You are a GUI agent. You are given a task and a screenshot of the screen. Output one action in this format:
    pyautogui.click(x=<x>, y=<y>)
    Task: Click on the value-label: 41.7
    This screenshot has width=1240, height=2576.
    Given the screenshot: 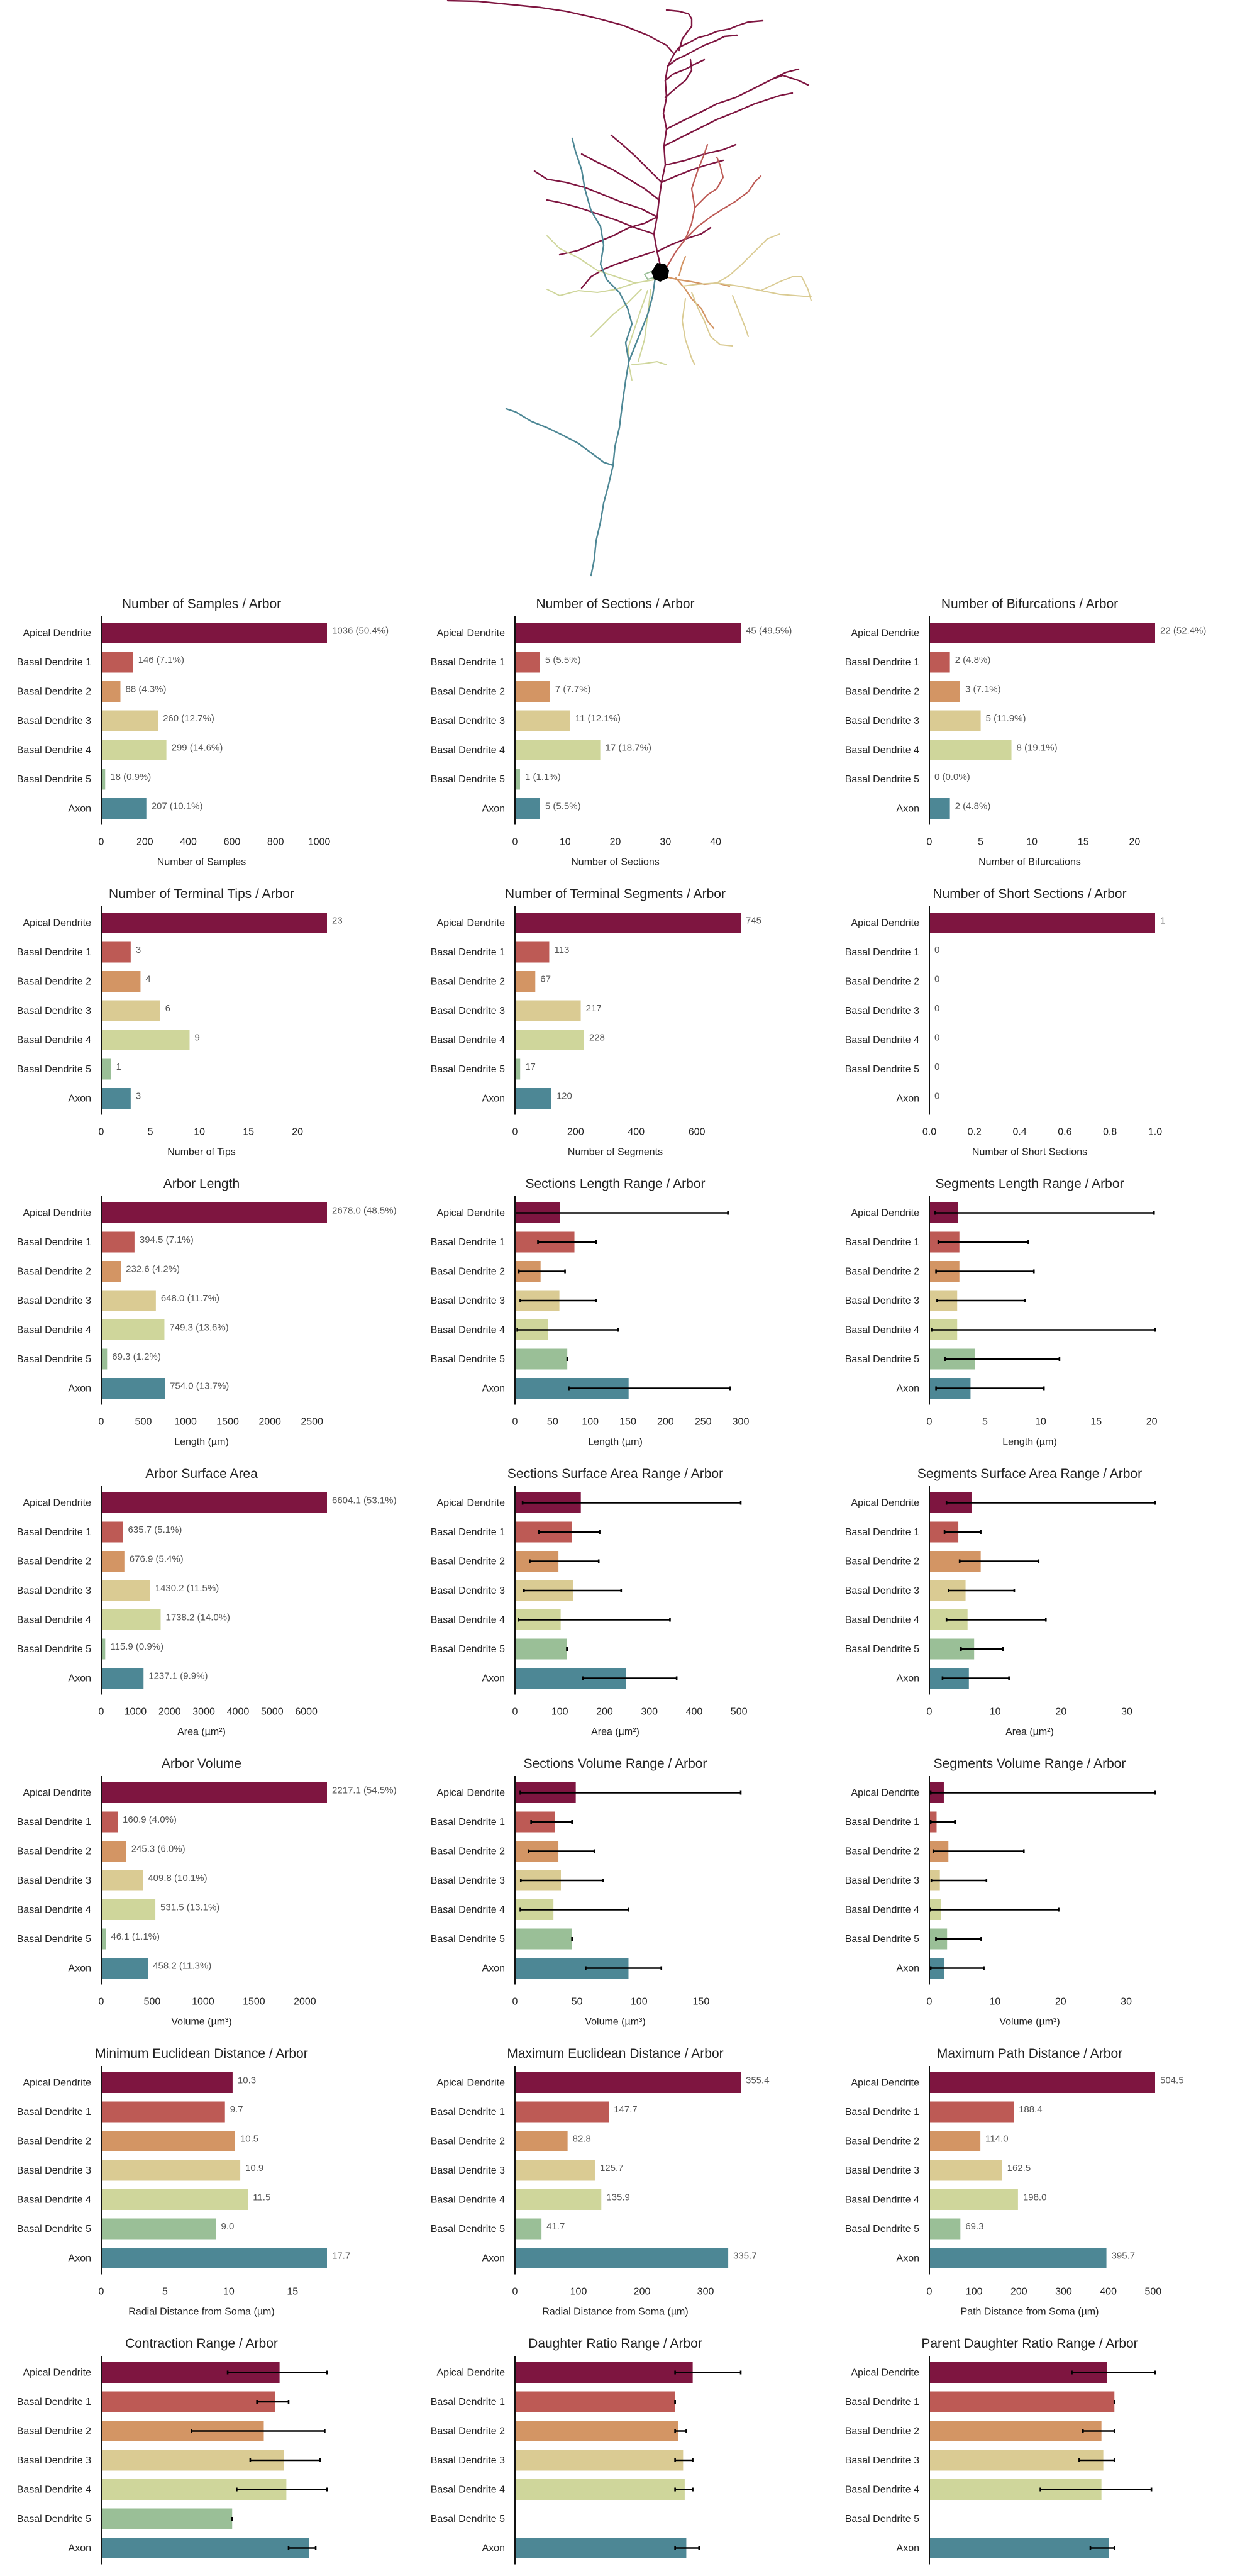 What is the action you would take?
    pyautogui.click(x=555, y=2226)
    